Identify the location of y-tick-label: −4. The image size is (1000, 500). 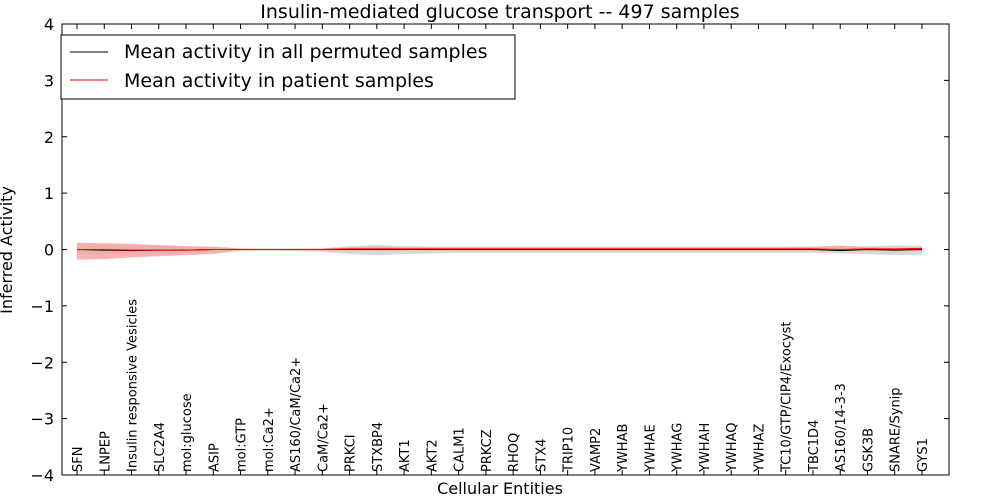
(42, 475).